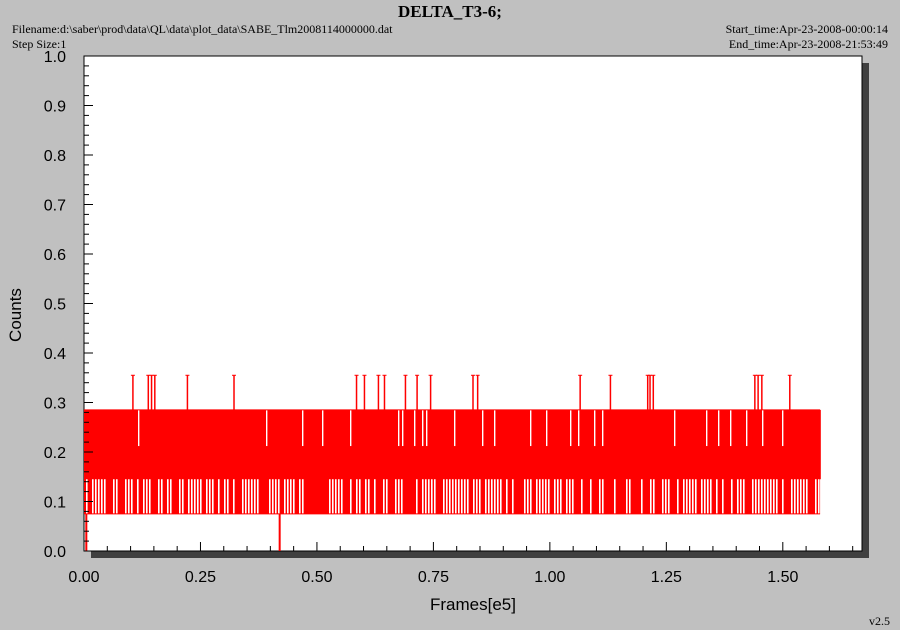  Describe the element at coordinates (55, 57) in the screenshot. I see `y-tick-label: 1.0` at that location.